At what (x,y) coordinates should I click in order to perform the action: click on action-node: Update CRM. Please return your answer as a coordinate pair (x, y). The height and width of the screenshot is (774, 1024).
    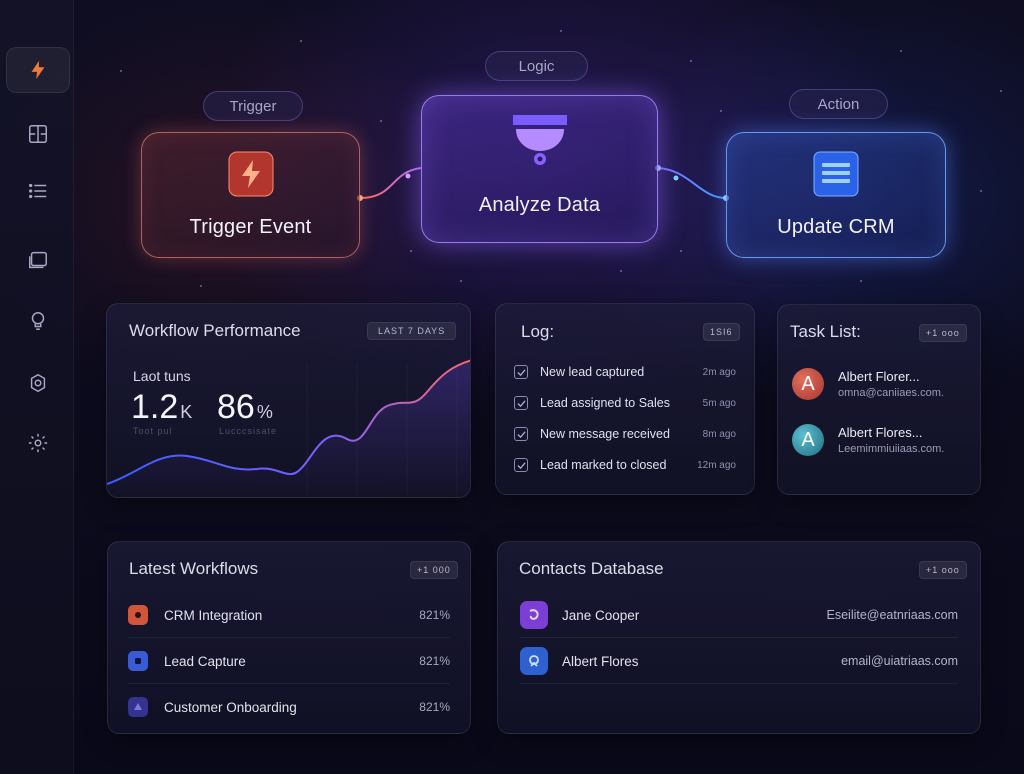
    Looking at the image, I should click on (836, 195).